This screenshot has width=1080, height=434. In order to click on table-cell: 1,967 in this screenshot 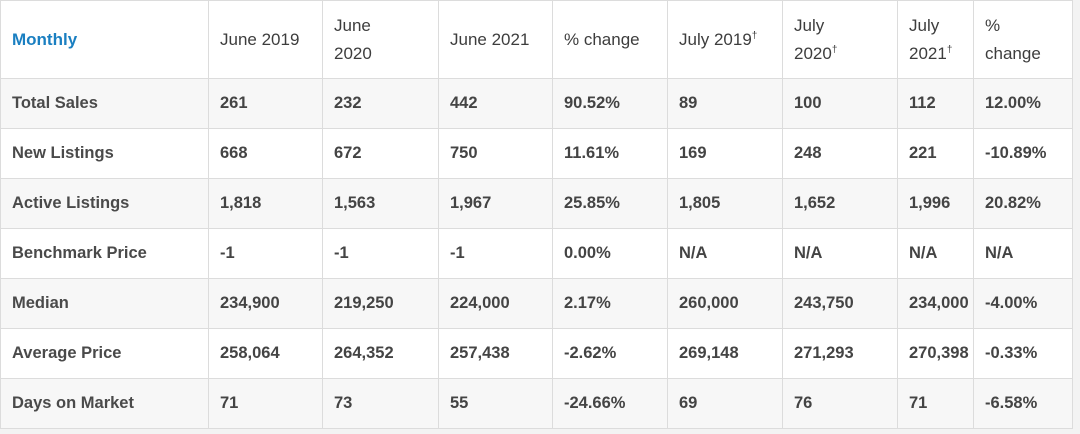, I will do `click(495, 203)`.